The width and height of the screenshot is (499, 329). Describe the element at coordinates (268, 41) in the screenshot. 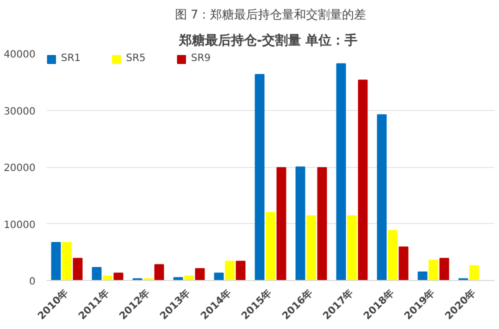

I see `text: 郑糖最后持仓-交割量 单位：手` at that location.